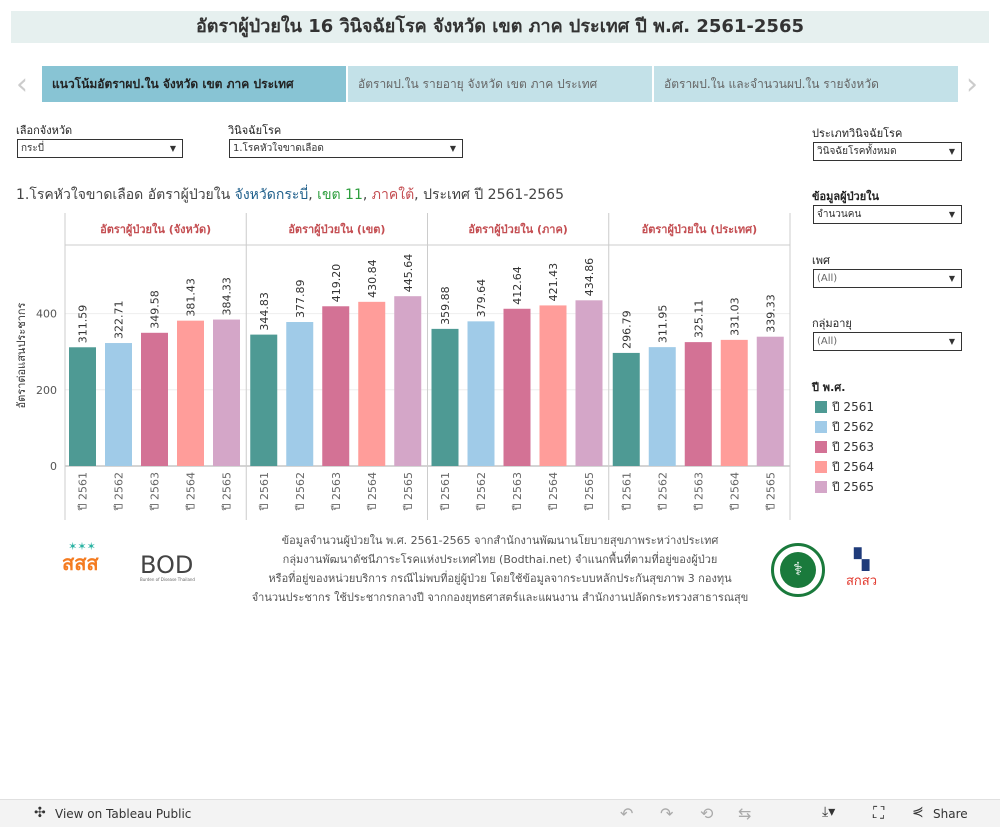 Image resolution: width=1000 pixels, height=827 pixels. I want to click on legend-item: ปี 2565, so click(844, 487).